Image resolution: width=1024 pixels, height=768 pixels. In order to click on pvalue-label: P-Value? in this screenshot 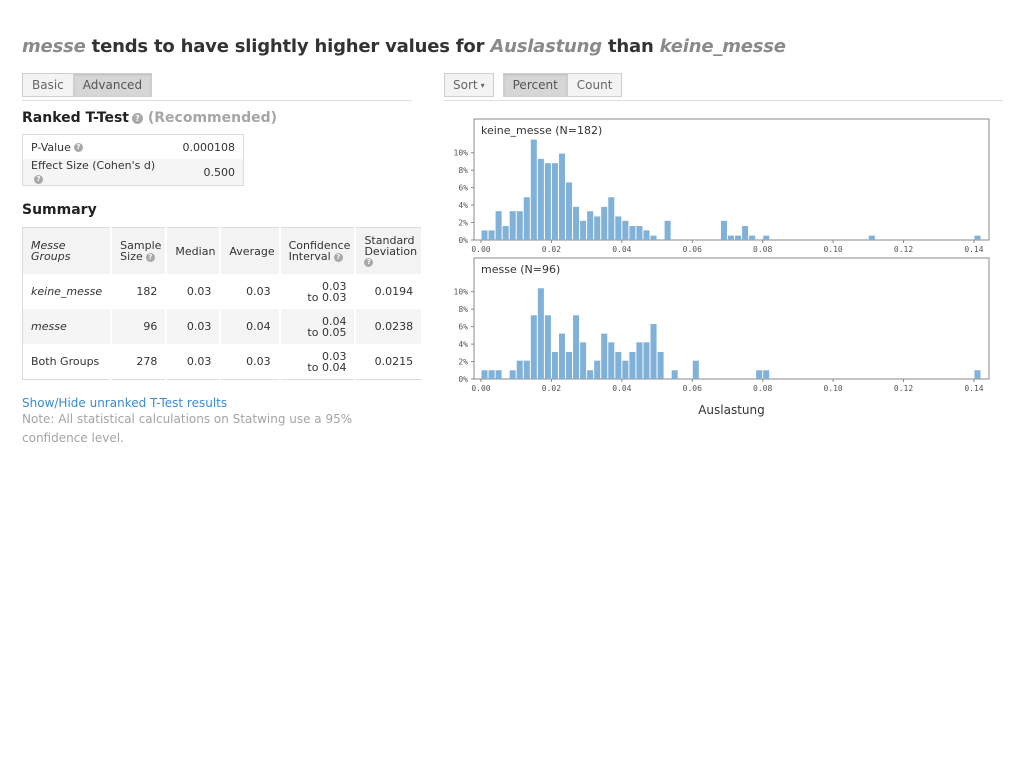, I will do `click(95, 147)`.